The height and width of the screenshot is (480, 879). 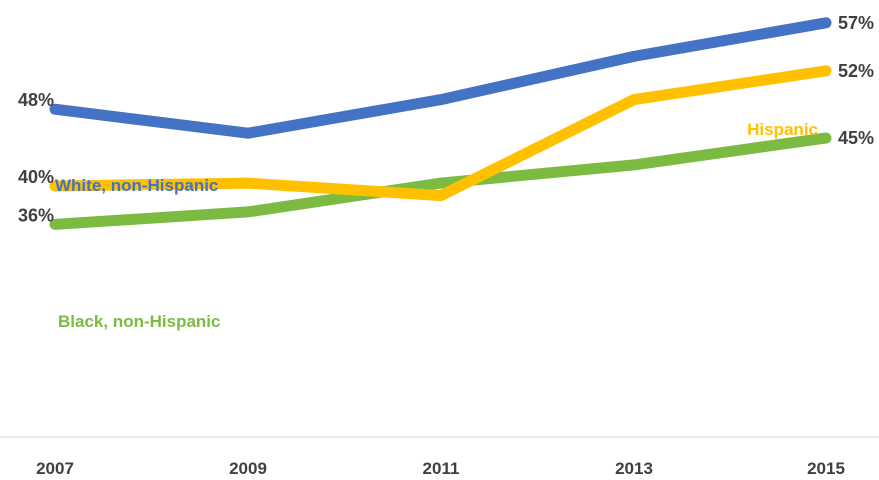 I want to click on x-tick-label: 2015, so click(x=826, y=468).